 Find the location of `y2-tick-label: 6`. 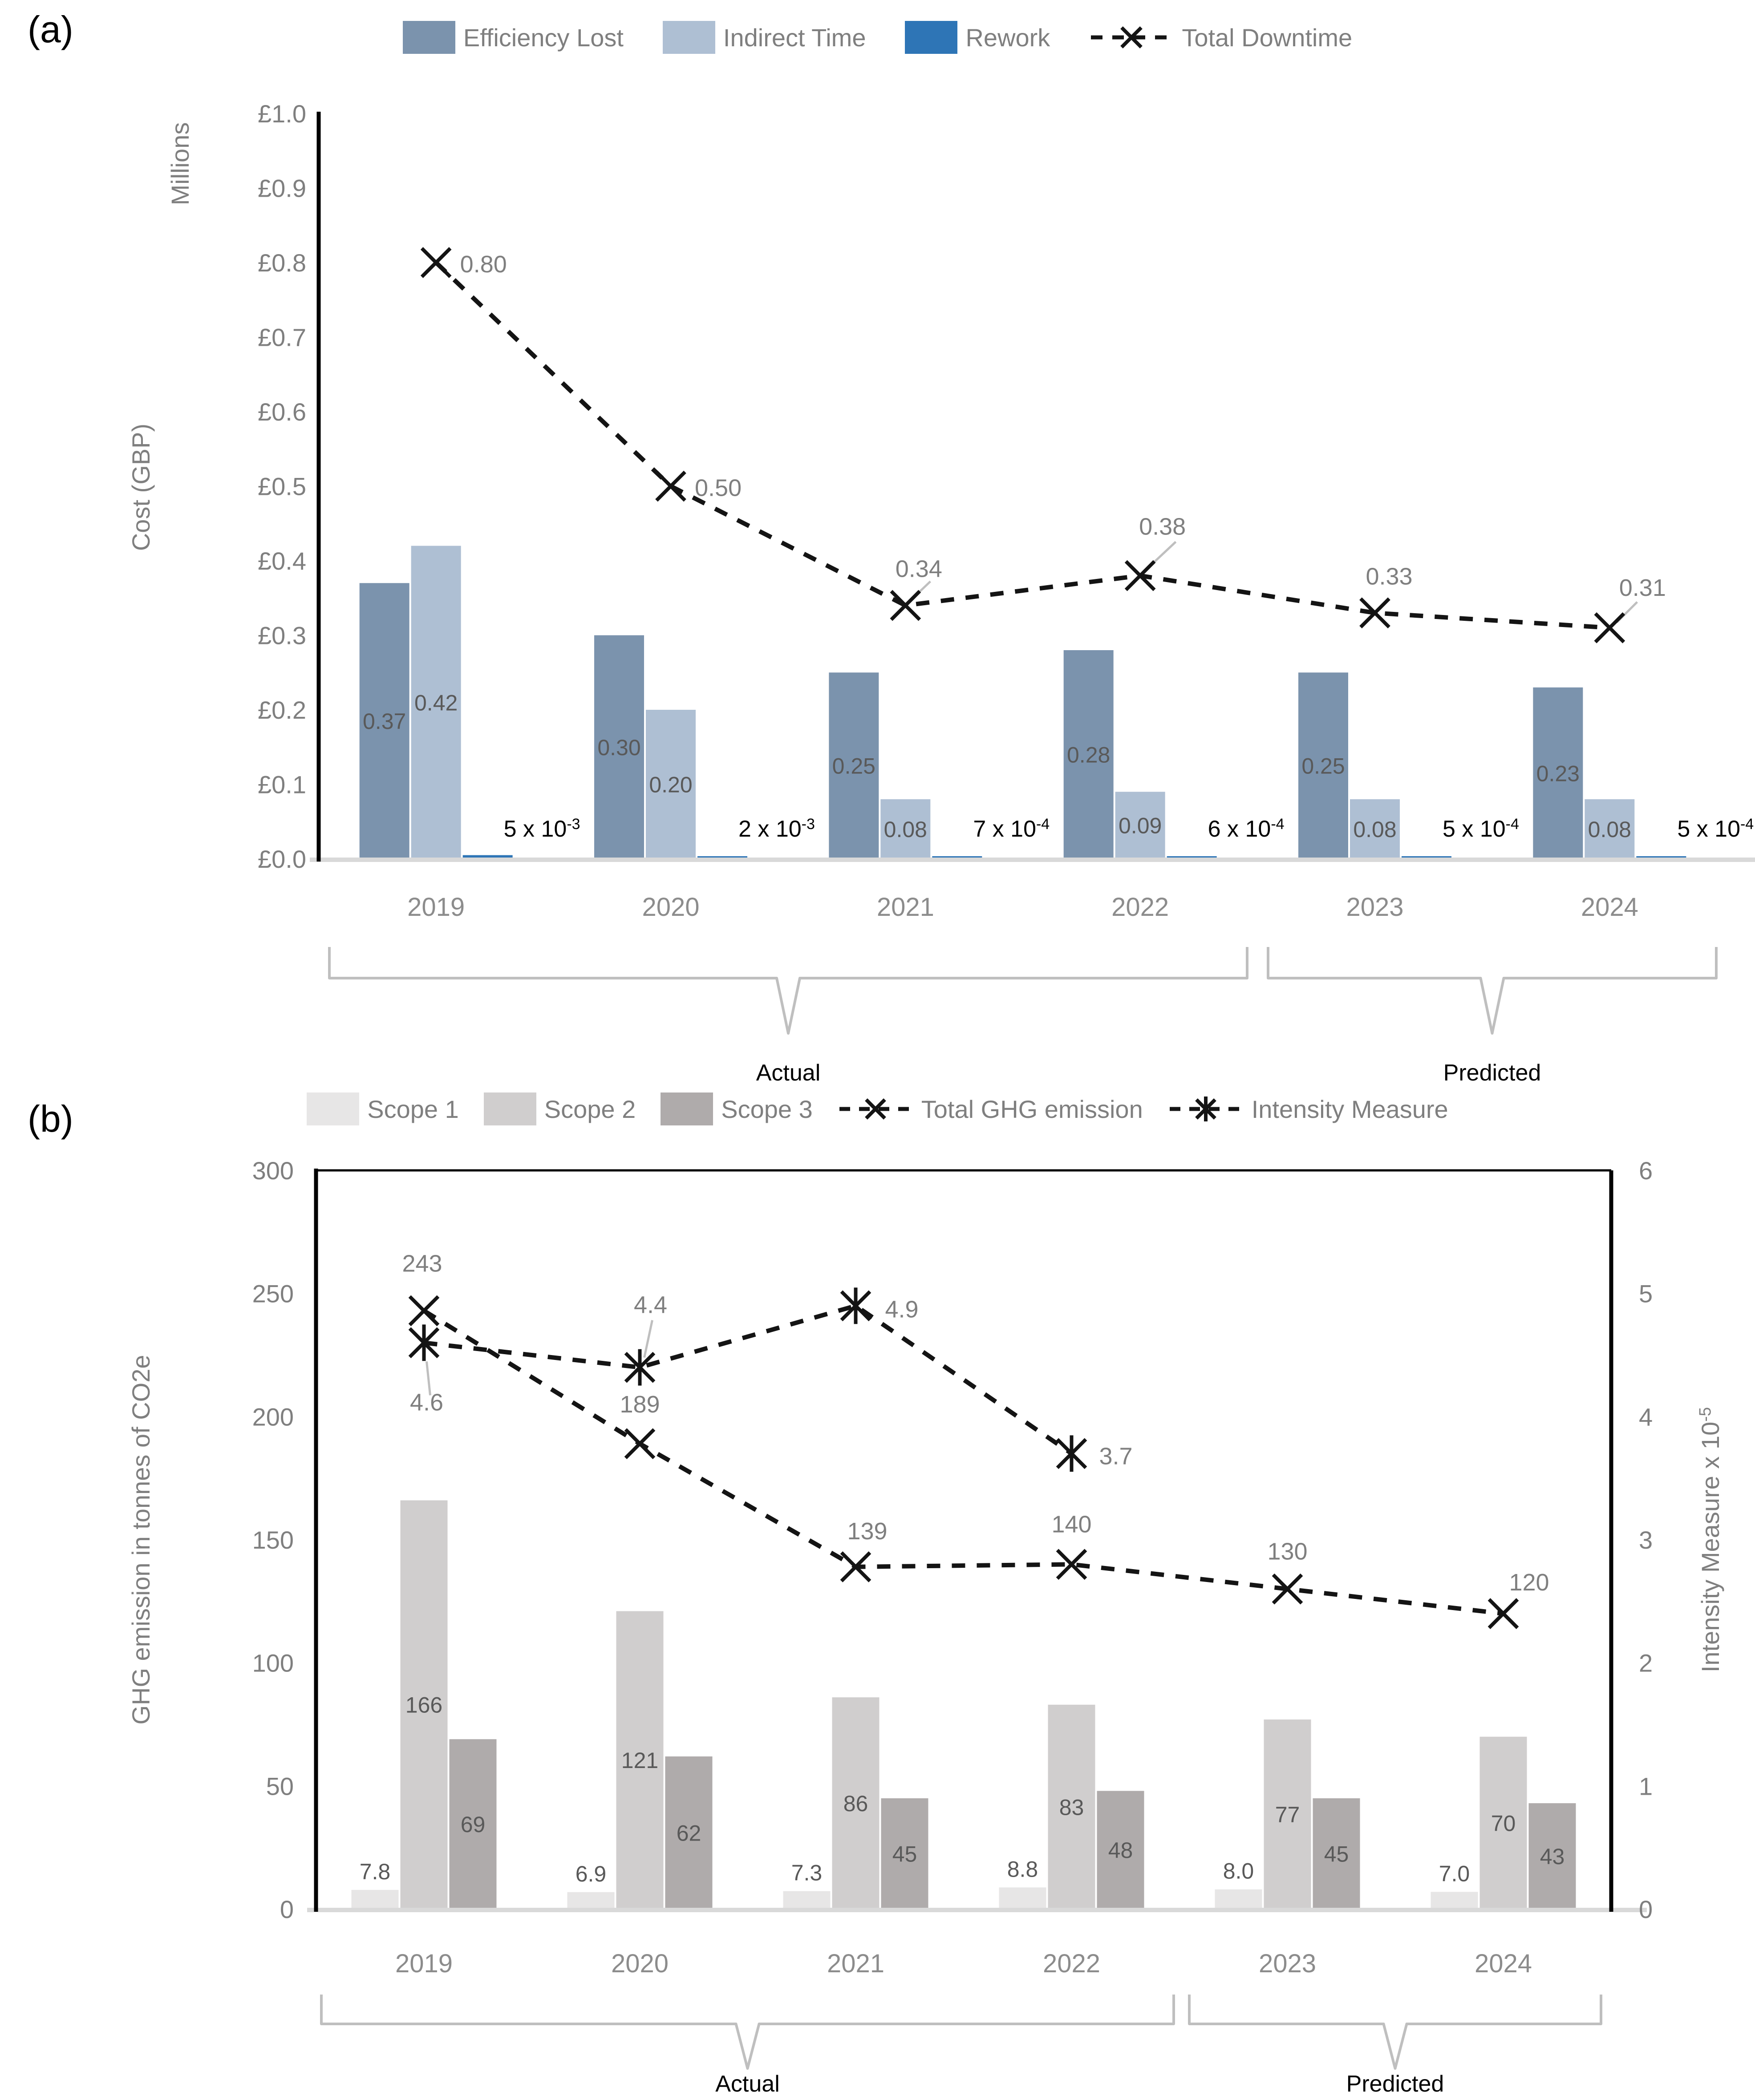

y2-tick-label: 6 is located at coordinates (1646, 1171).